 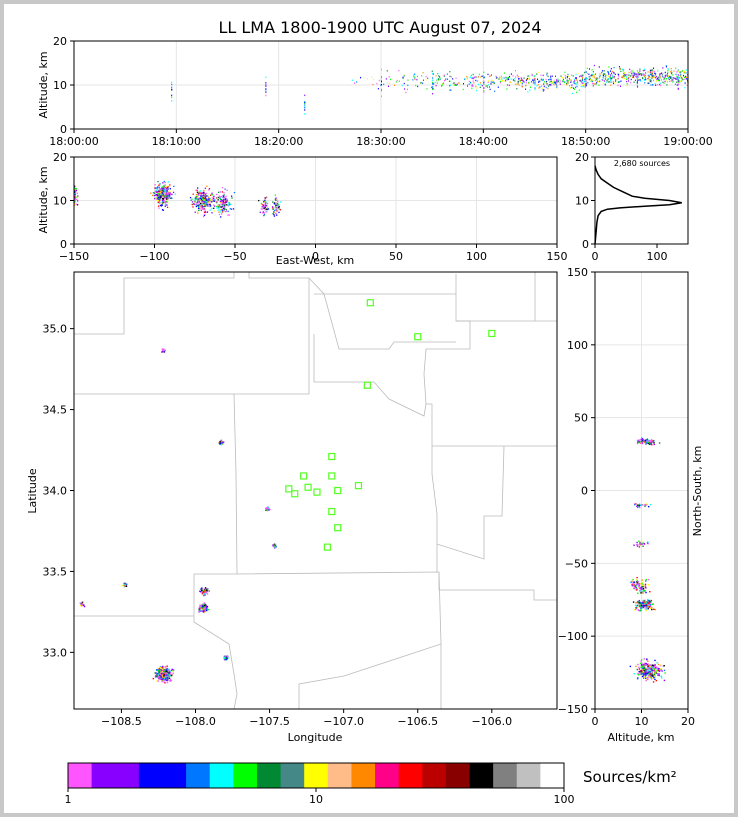 I want to click on p5-xtick-label: 10, so click(x=642, y=721).